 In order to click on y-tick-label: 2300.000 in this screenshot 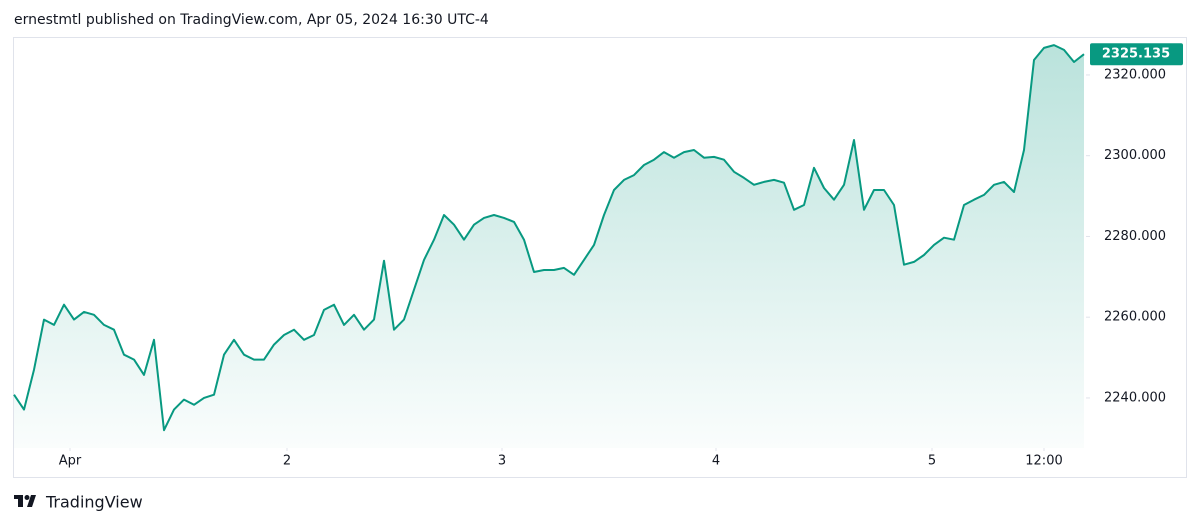, I will do `click(1135, 155)`.